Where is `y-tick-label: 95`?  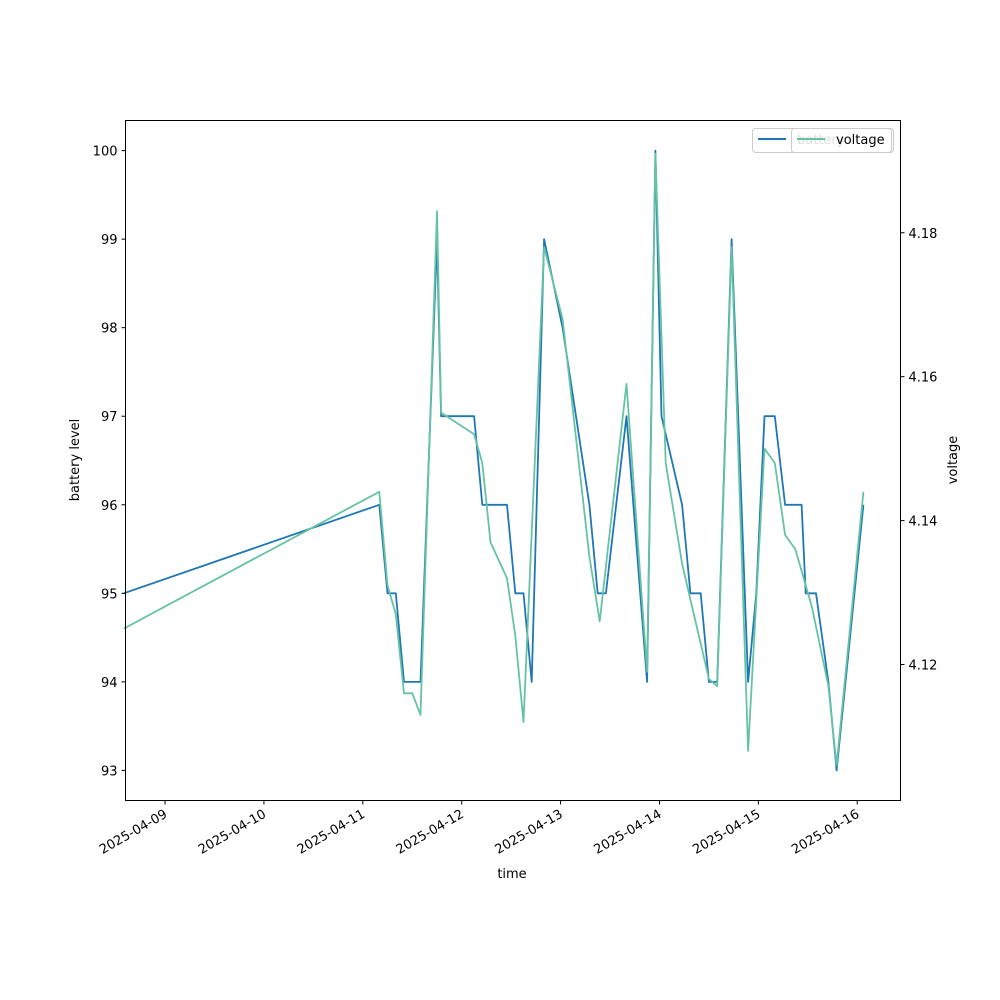 y-tick-label: 95 is located at coordinates (109, 594).